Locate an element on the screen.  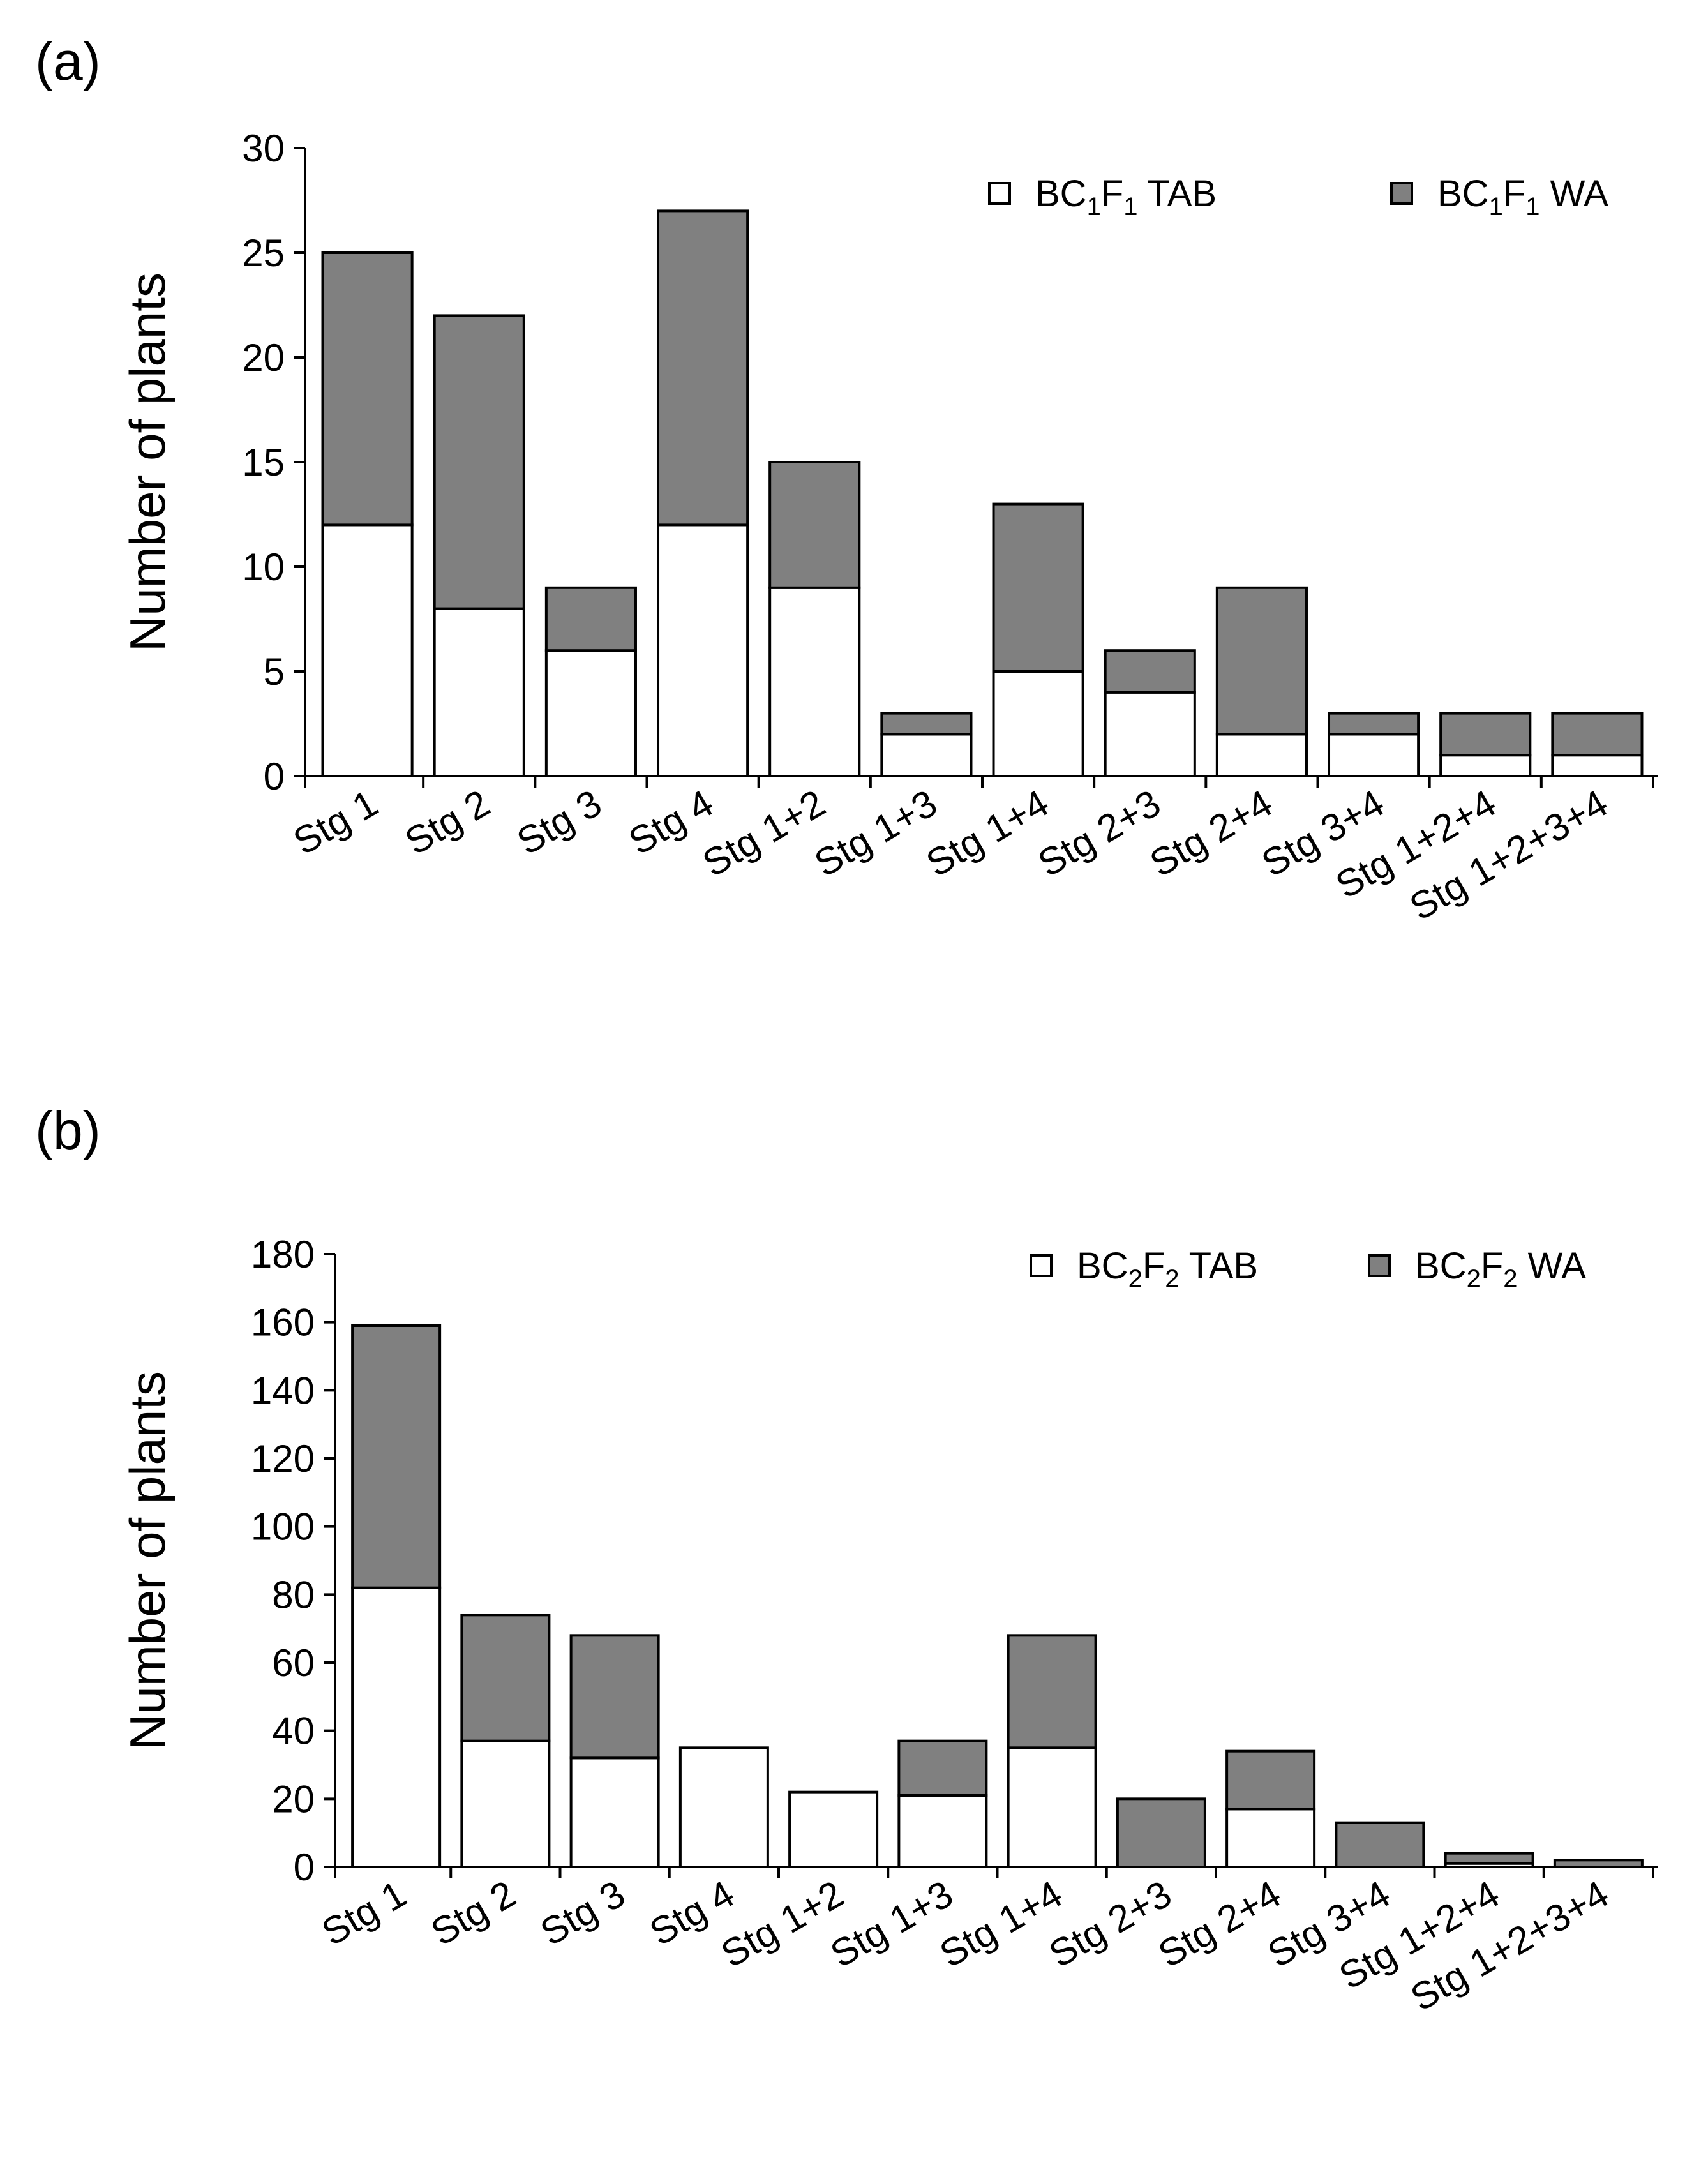
chart-1-category-label: Stg 3 is located at coordinates (582, 1913).